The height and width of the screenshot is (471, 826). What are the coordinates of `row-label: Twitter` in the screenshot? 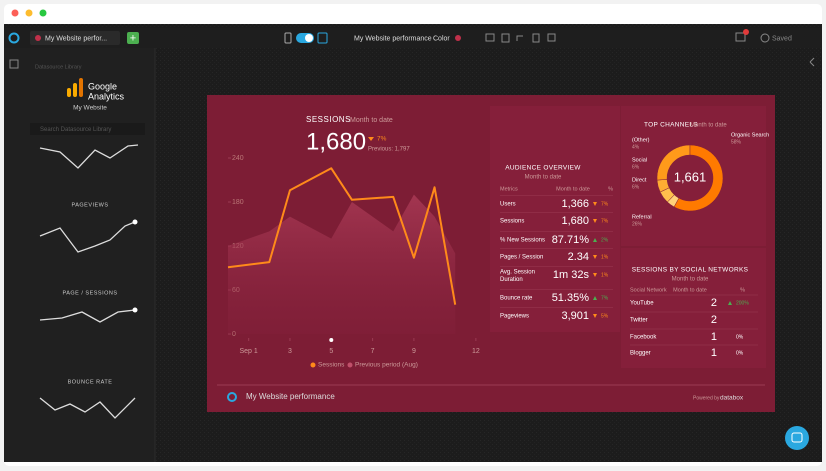 It's located at (639, 321).